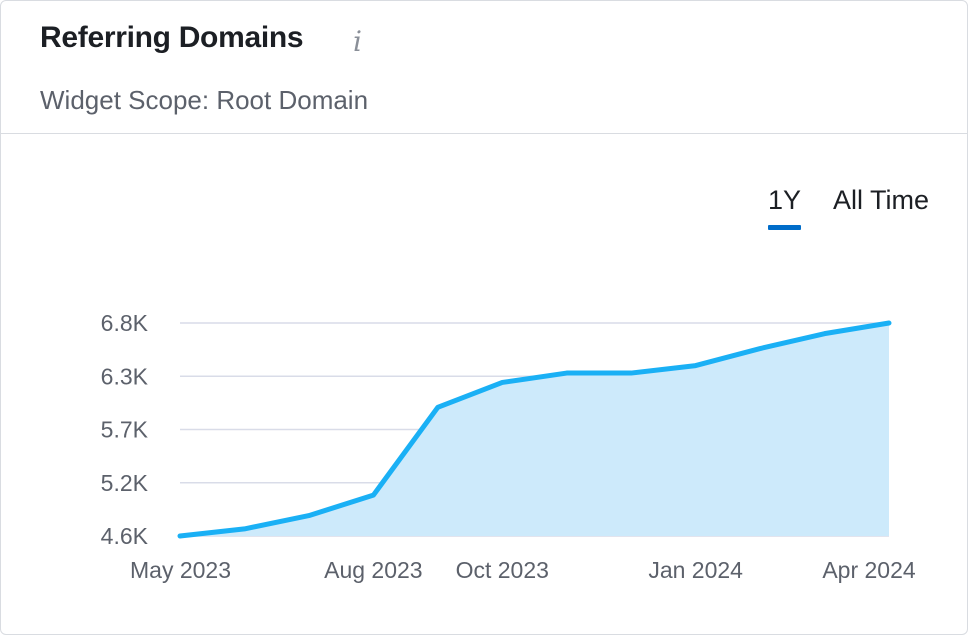 This screenshot has height=635, width=968. I want to click on x-tick-label: Apr 2024, so click(869, 570).